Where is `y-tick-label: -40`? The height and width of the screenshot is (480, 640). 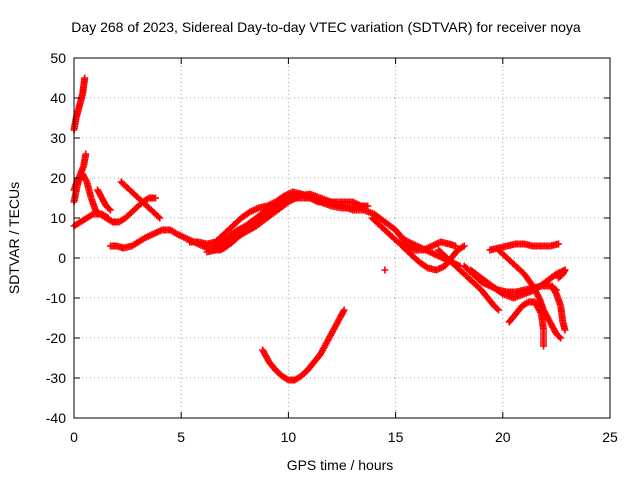
y-tick-label: -40 is located at coordinates (56, 418).